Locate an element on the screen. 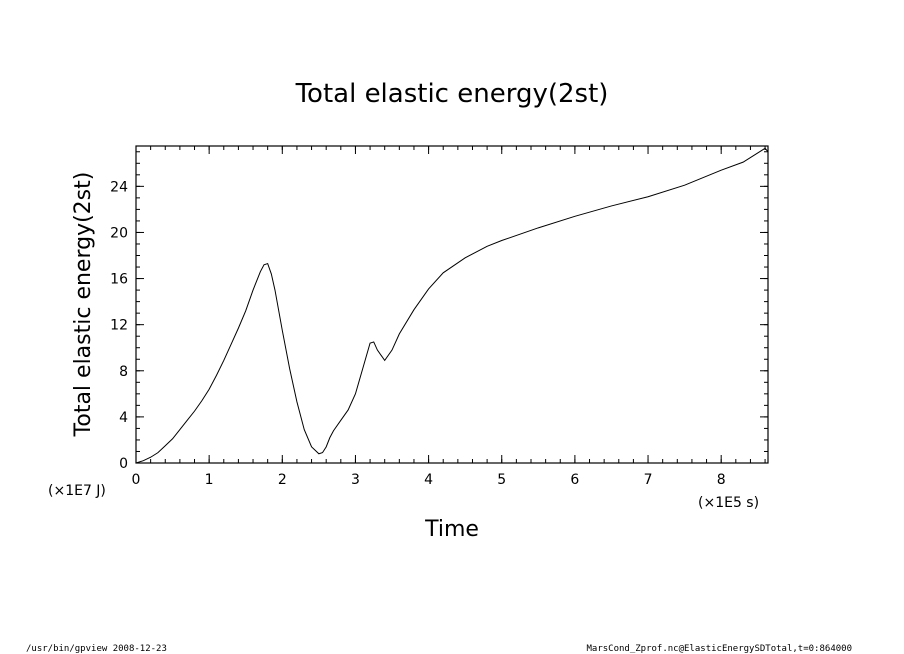 This screenshot has height=654, width=904. x-tick-label: 5 is located at coordinates (501, 480).